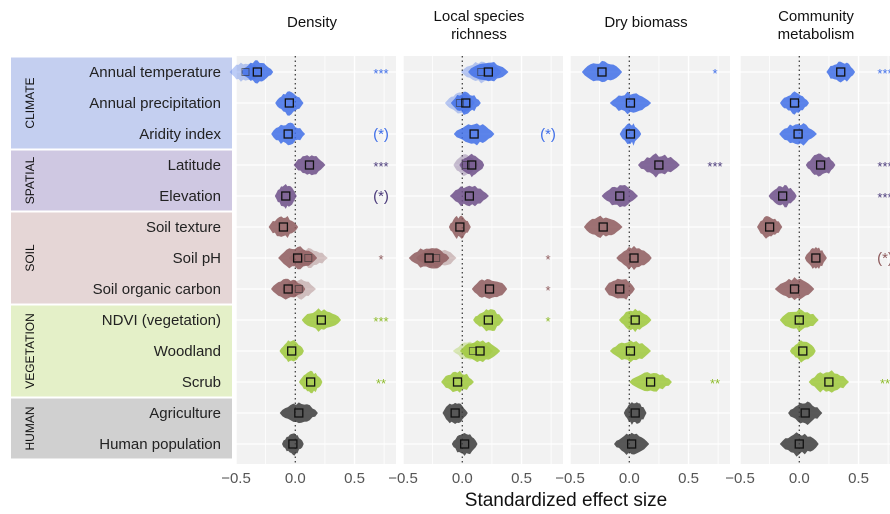 Image resolution: width=890 pixels, height=514 pixels. Describe the element at coordinates (155, 103) in the screenshot. I see `predictor-label: Annual precipitation` at that location.